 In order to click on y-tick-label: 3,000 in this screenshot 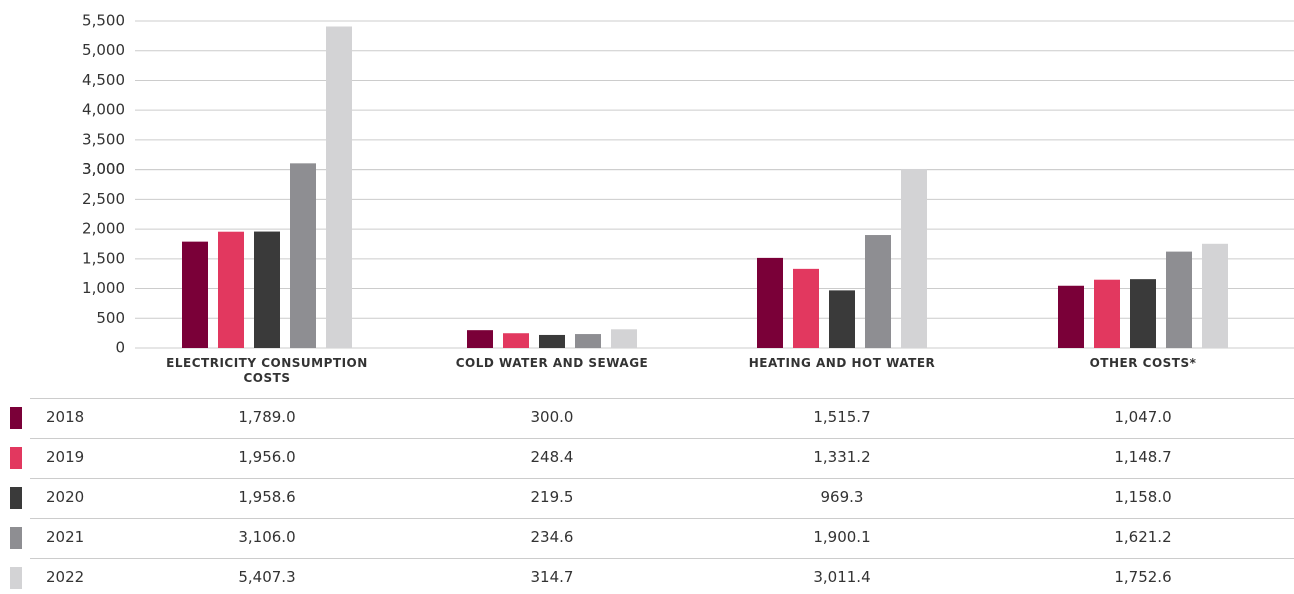, I will do `click(103, 169)`.